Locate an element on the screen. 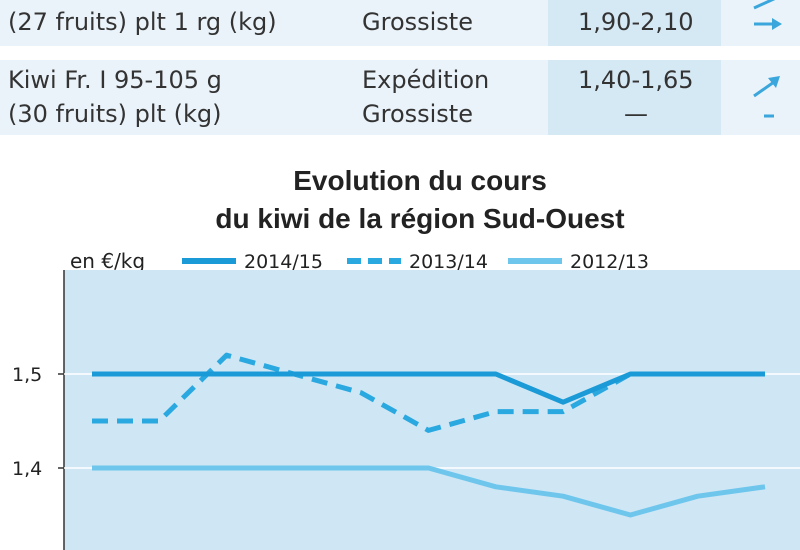 The width and height of the screenshot is (800, 550). price-column is located at coordinates (634, 67).